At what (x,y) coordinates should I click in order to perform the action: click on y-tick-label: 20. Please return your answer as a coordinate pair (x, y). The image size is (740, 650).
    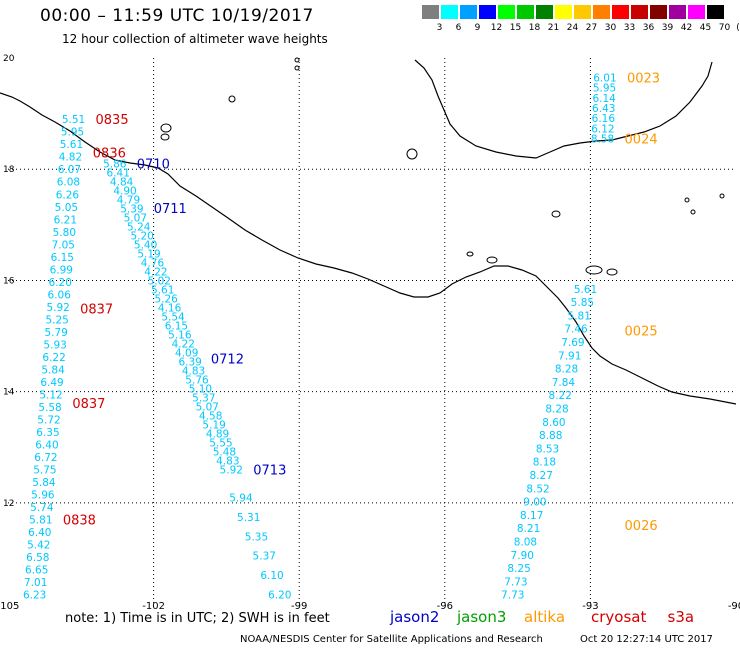
    Looking at the image, I should click on (9, 59).